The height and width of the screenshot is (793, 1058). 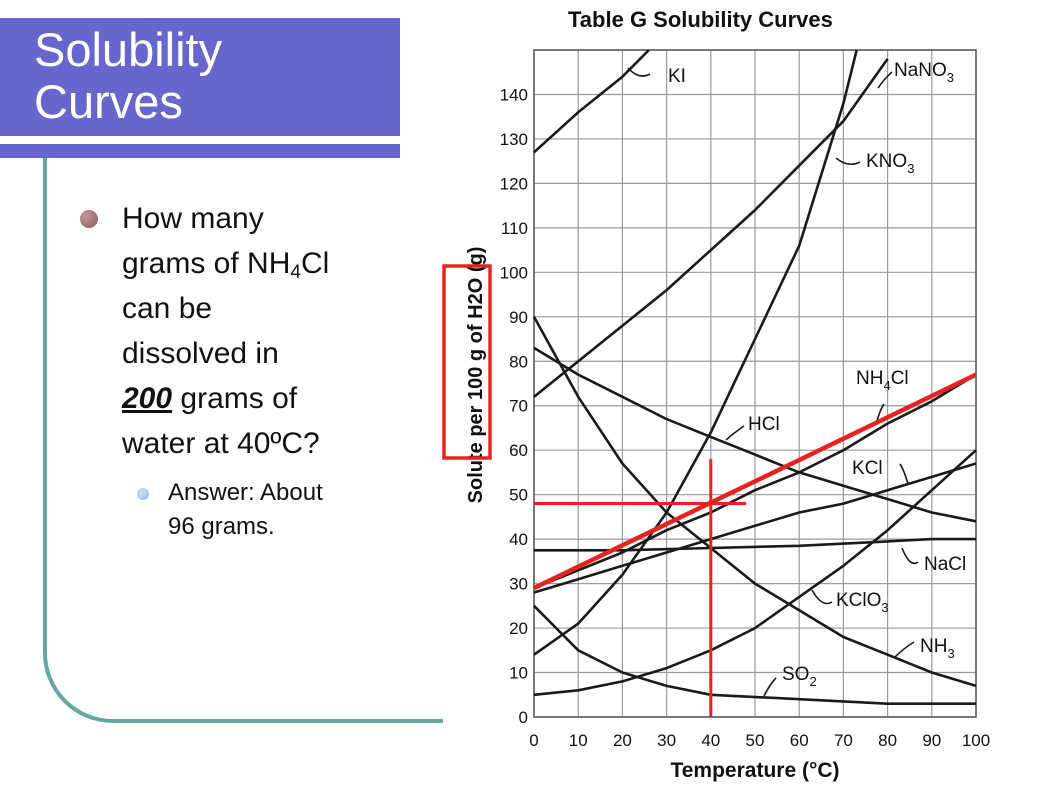 I want to click on y-tick-label: 130, so click(x=514, y=139).